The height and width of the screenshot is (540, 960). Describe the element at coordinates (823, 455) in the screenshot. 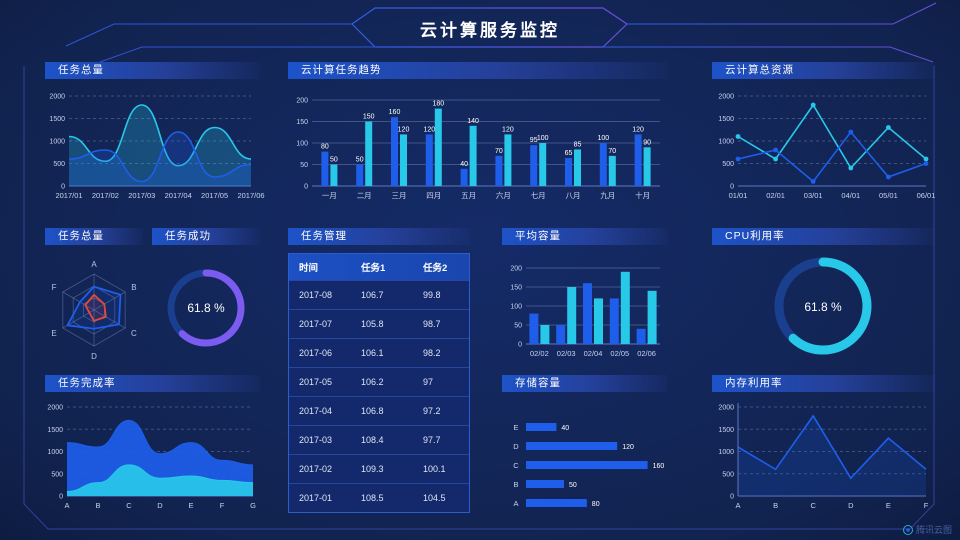

I see `memory-line-chart: 0 500 1000 1500 2000 A B C D E F` at that location.